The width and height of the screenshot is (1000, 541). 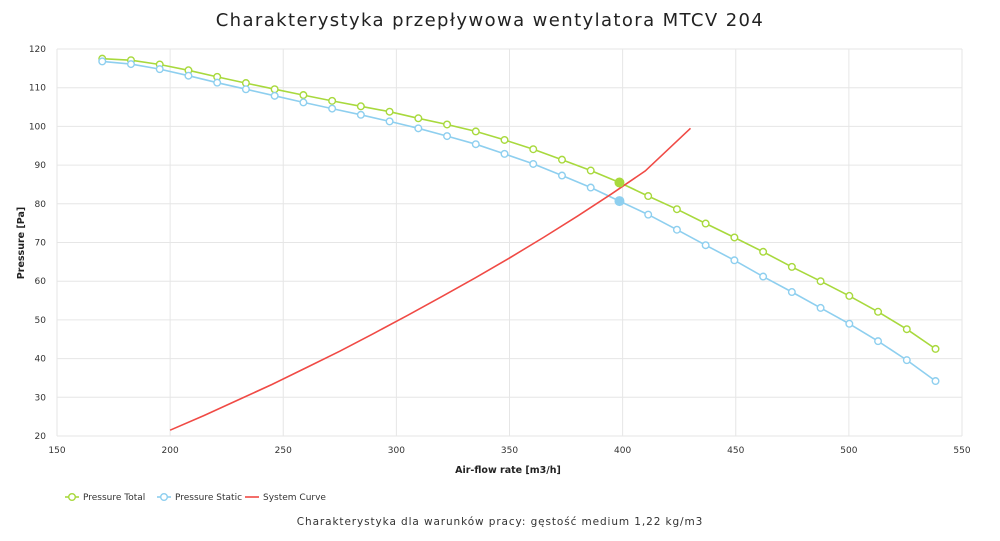 I want to click on y-axis-ticks: 20 30 40 50 60 70 80 90 100 110 120, so click(x=37, y=243).